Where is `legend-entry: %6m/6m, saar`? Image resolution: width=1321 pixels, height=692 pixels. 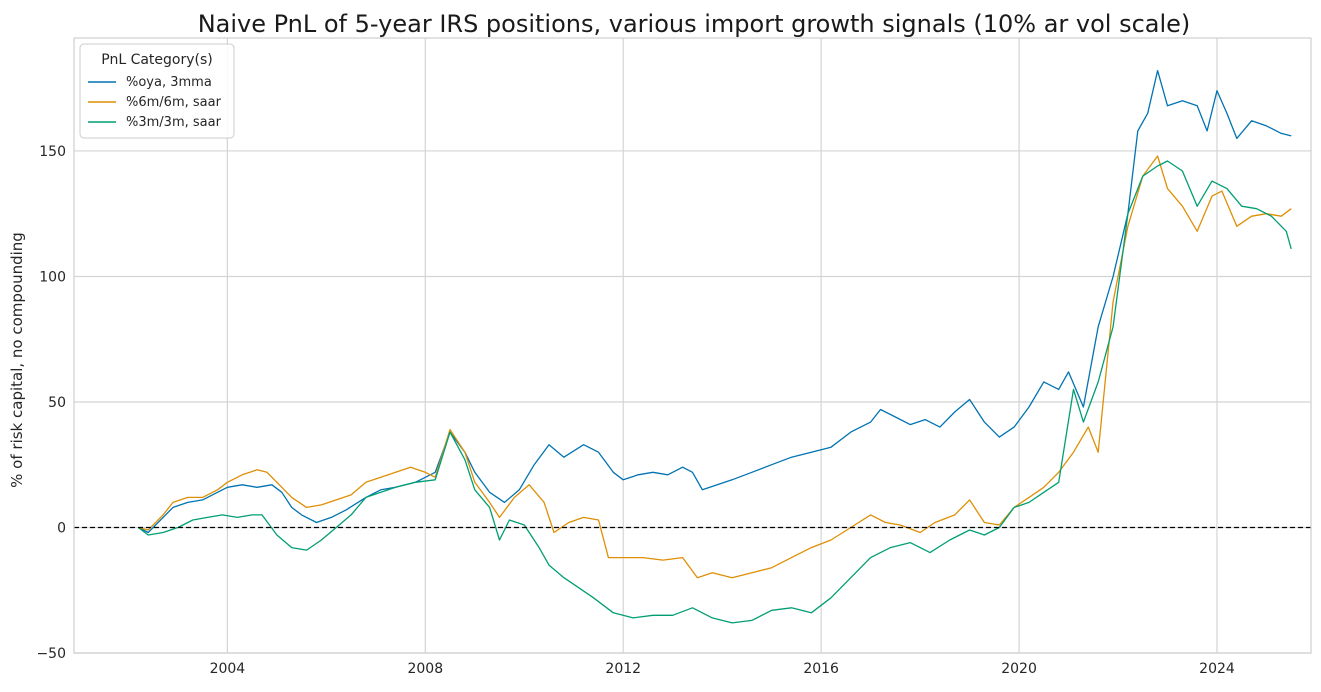
legend-entry: %6m/6m, saar is located at coordinates (174, 102).